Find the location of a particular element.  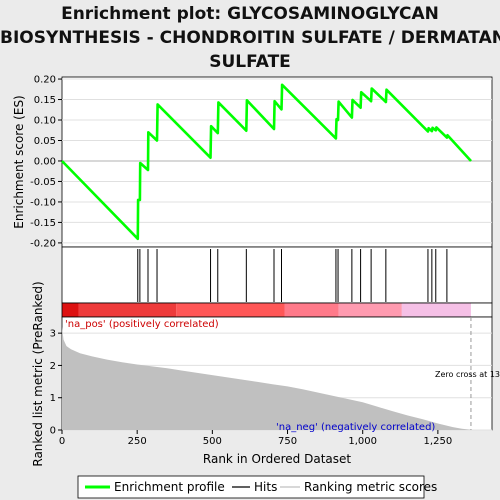

x-tick-label: 1,000 is located at coordinates (362, 441).